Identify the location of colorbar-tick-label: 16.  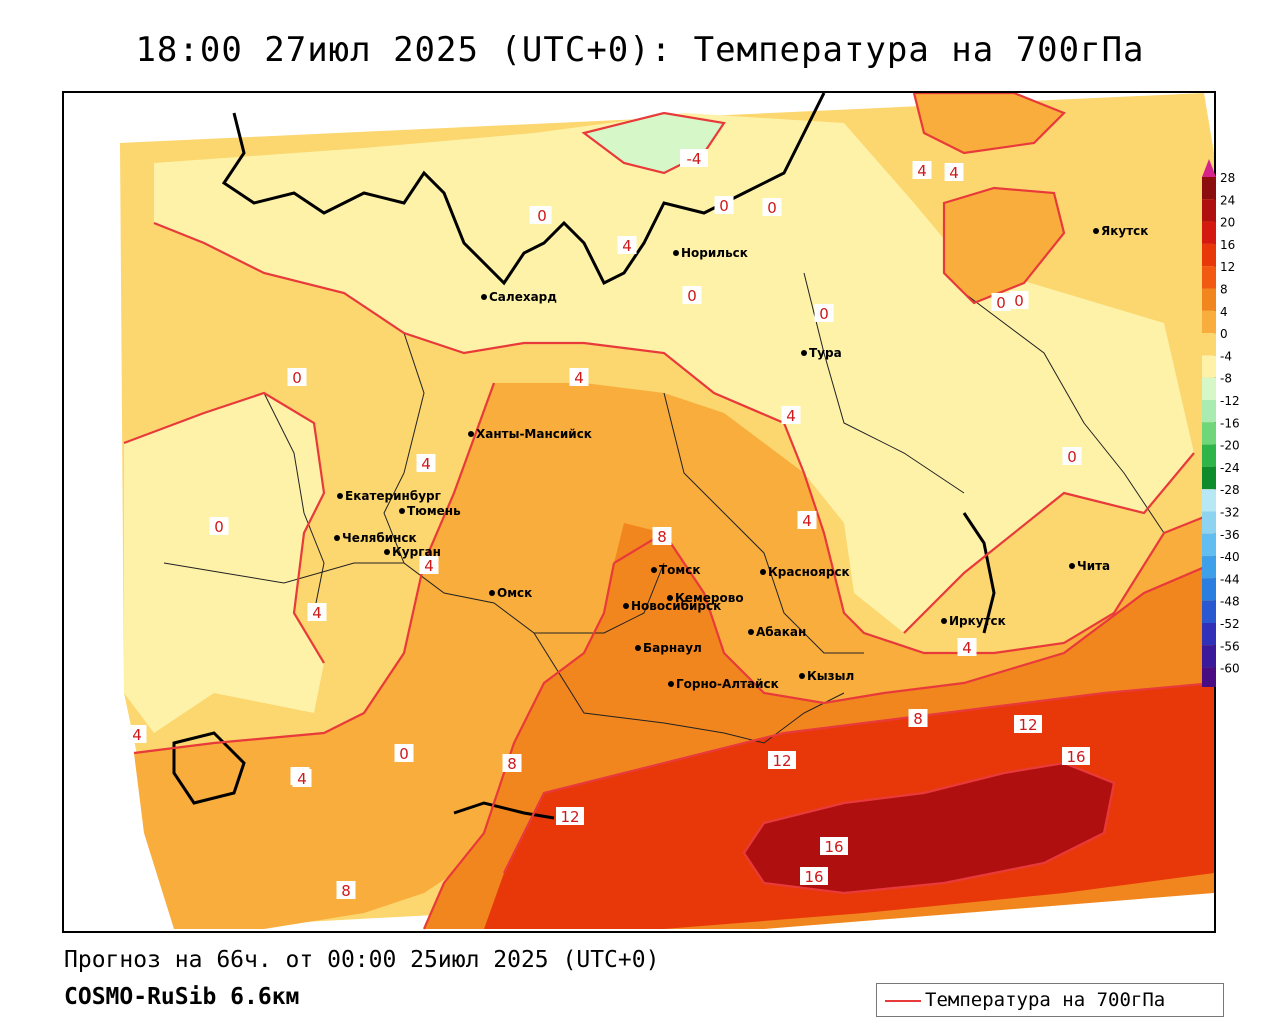
(1227, 245).